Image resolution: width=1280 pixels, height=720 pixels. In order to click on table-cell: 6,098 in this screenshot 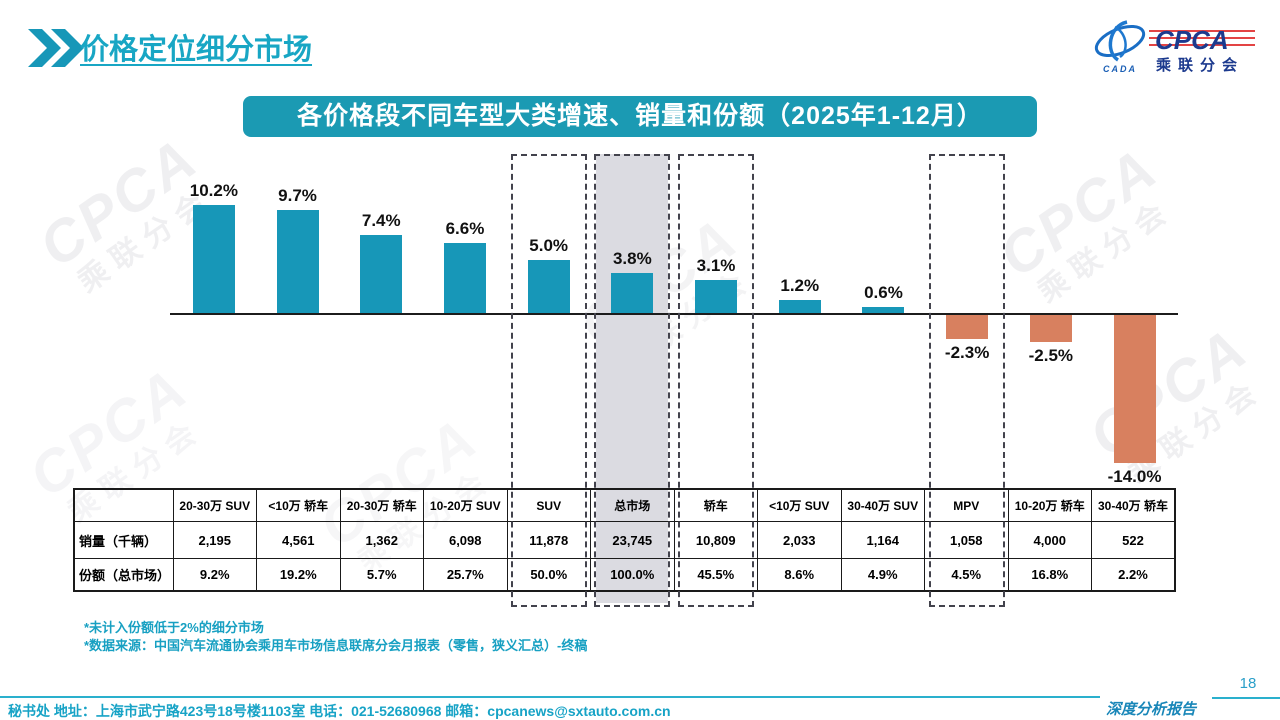, I will do `click(465, 540)`.